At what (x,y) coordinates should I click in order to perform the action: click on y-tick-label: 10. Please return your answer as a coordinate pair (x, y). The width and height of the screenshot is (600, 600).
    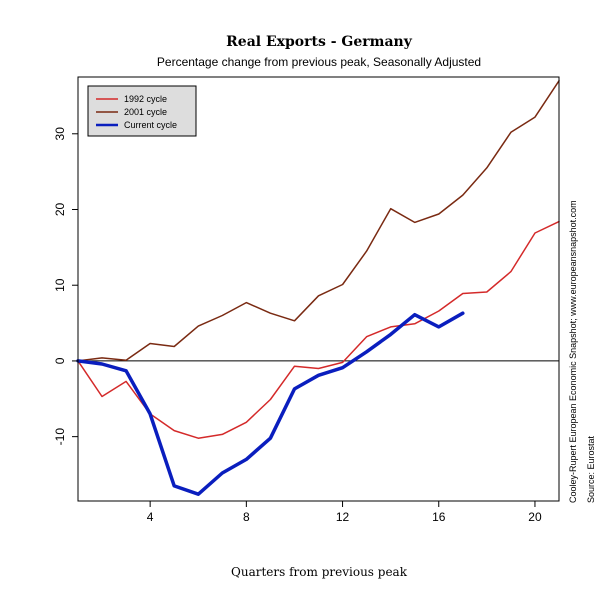
    Looking at the image, I should click on (60, 285).